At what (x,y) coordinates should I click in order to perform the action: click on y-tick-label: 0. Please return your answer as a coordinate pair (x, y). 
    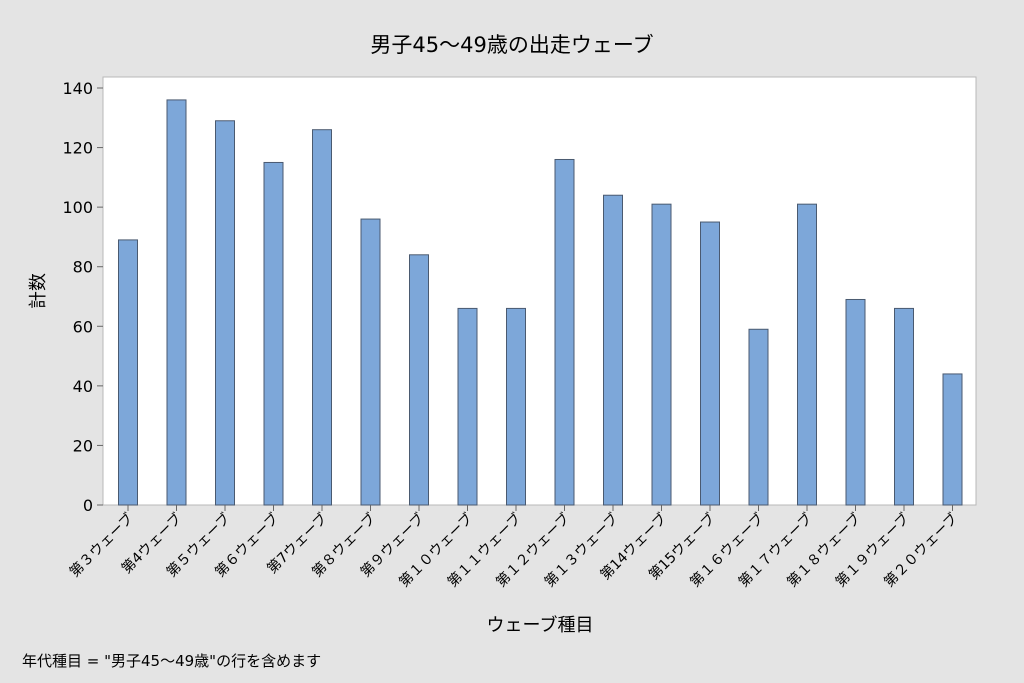
    Looking at the image, I should click on (88, 505).